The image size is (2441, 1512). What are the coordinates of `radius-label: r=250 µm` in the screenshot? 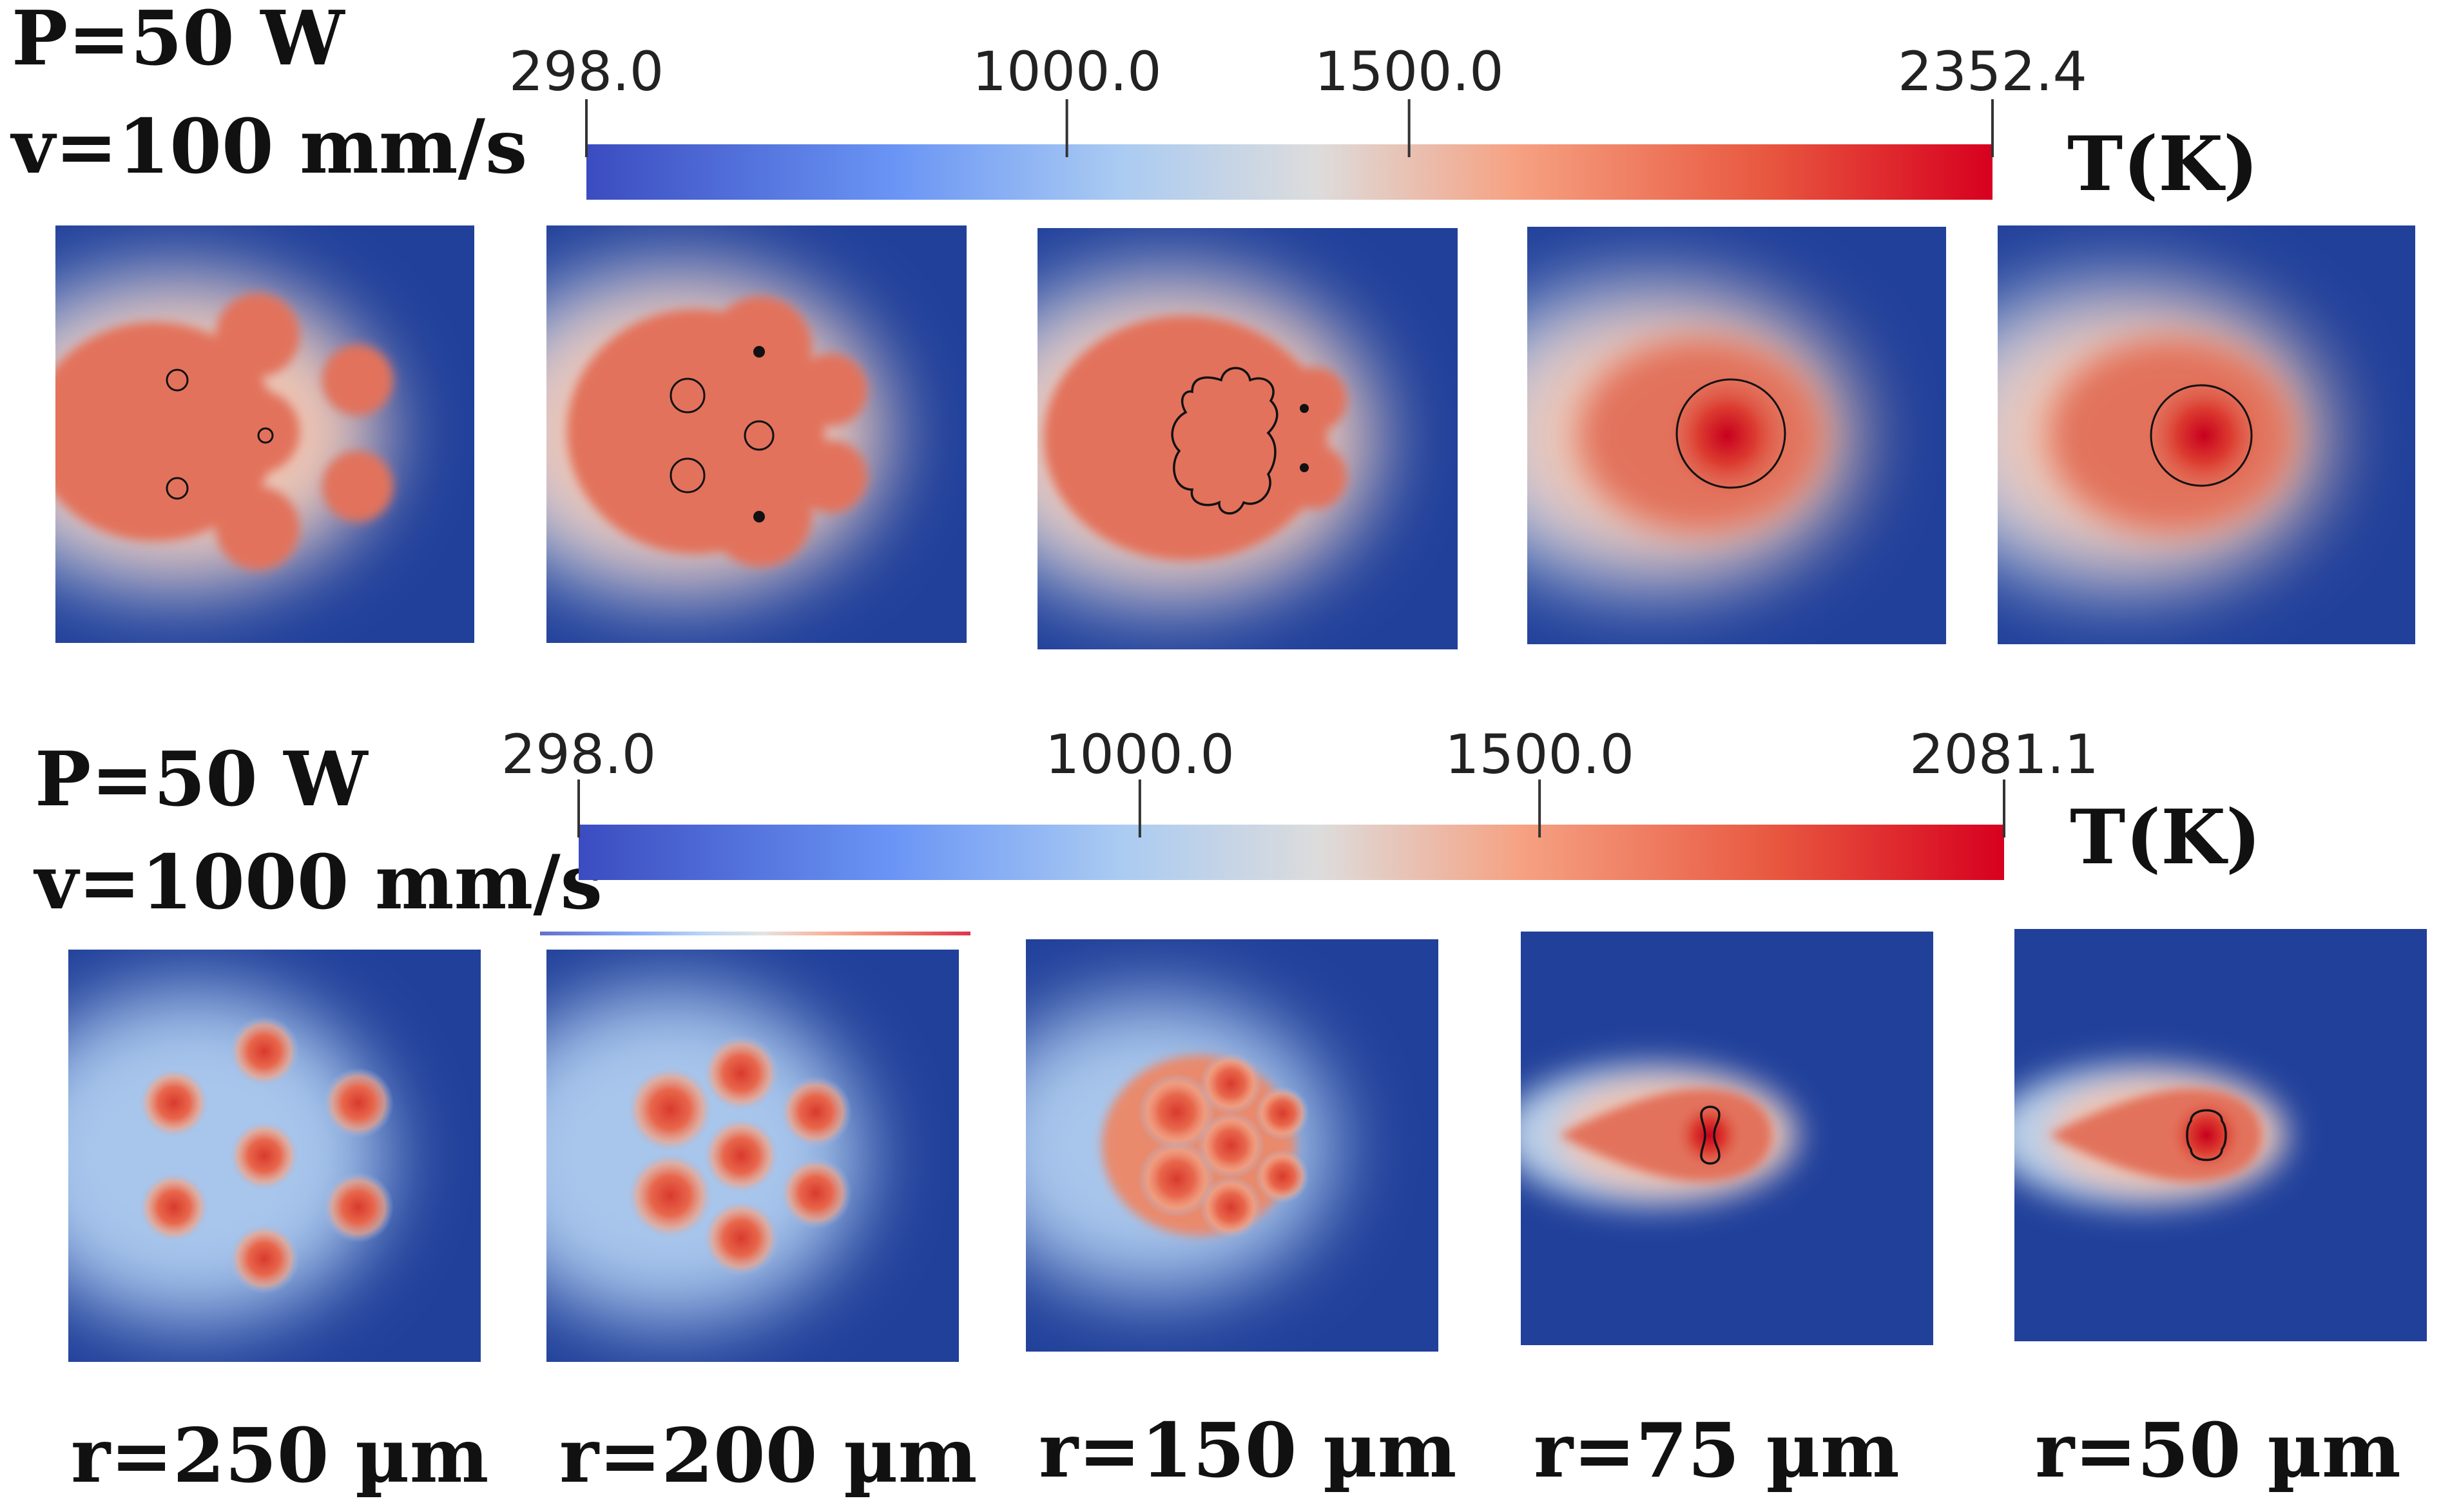 It's located at (279, 1456).